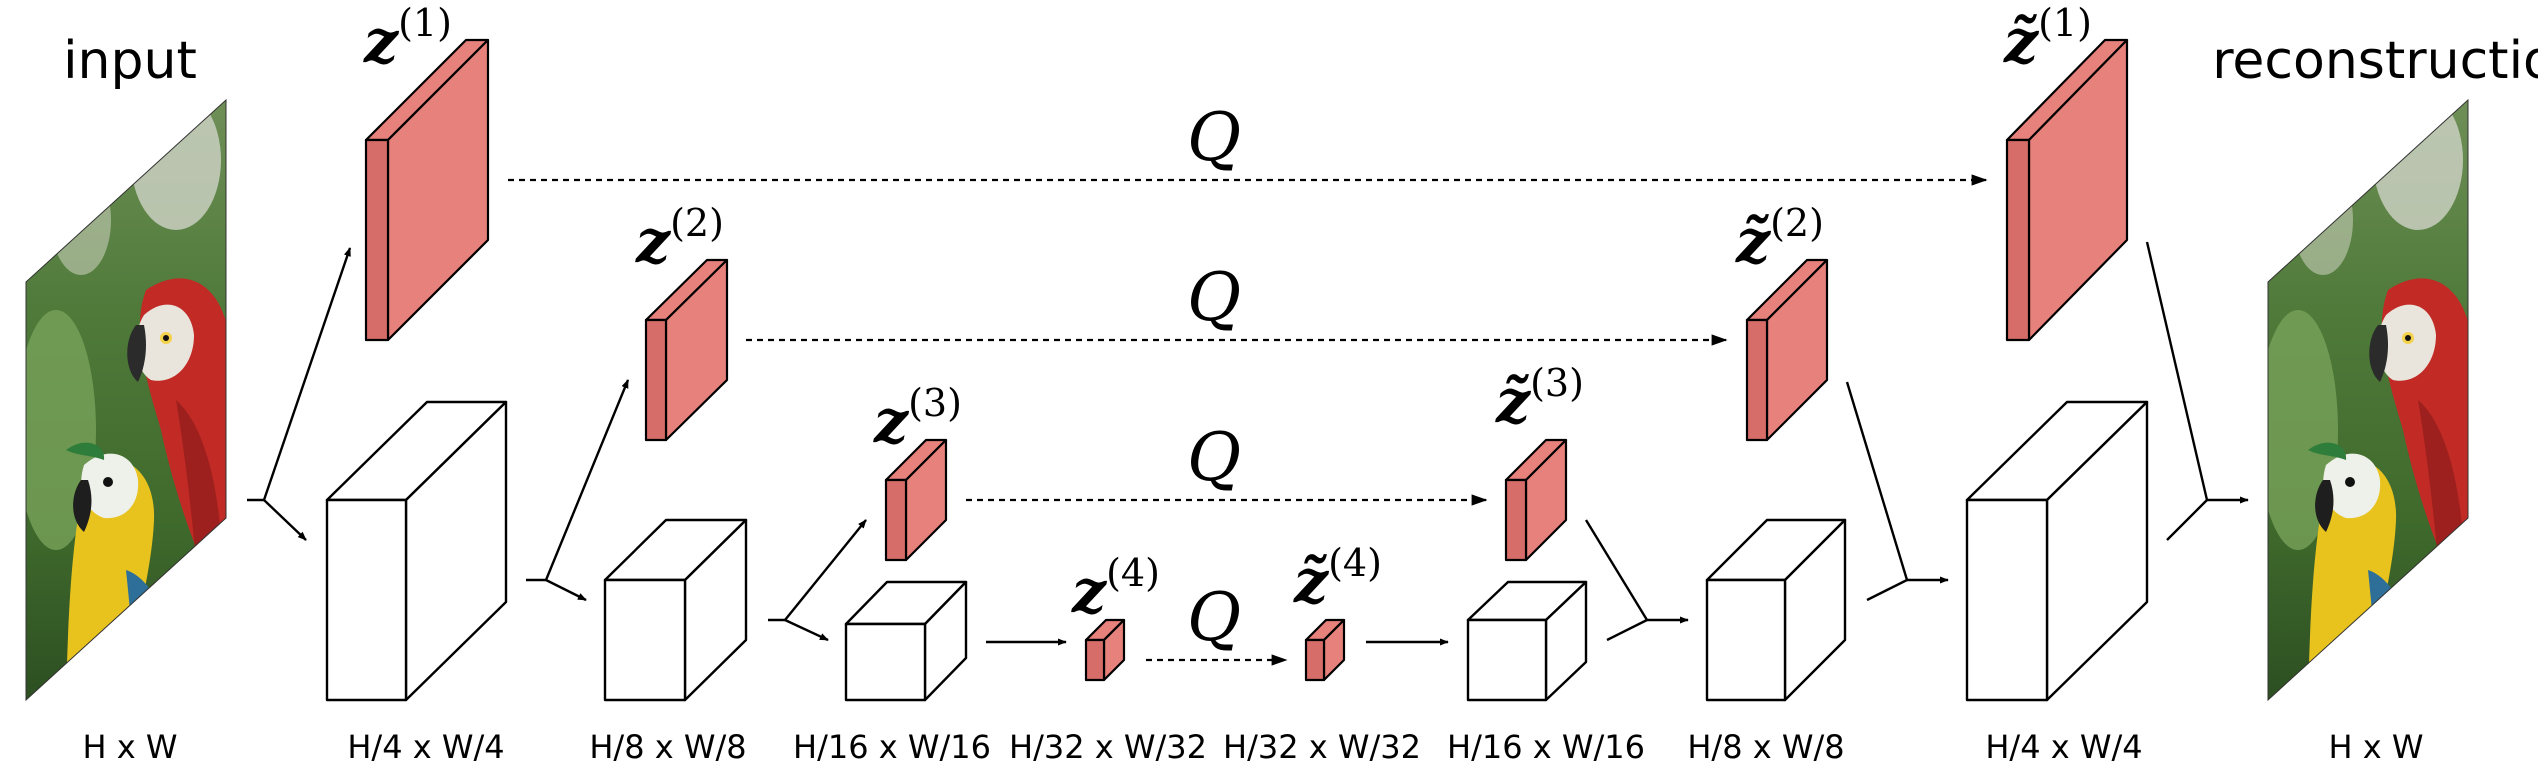  What do you see at coordinates (1322, 747) in the screenshot?
I see `res-dec4: H/32 x W/32` at bounding box center [1322, 747].